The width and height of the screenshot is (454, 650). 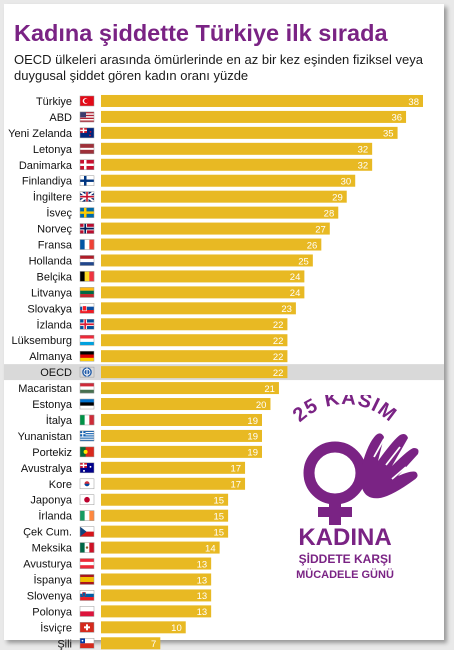 I want to click on latvia-flag-icon, so click(x=87, y=149).